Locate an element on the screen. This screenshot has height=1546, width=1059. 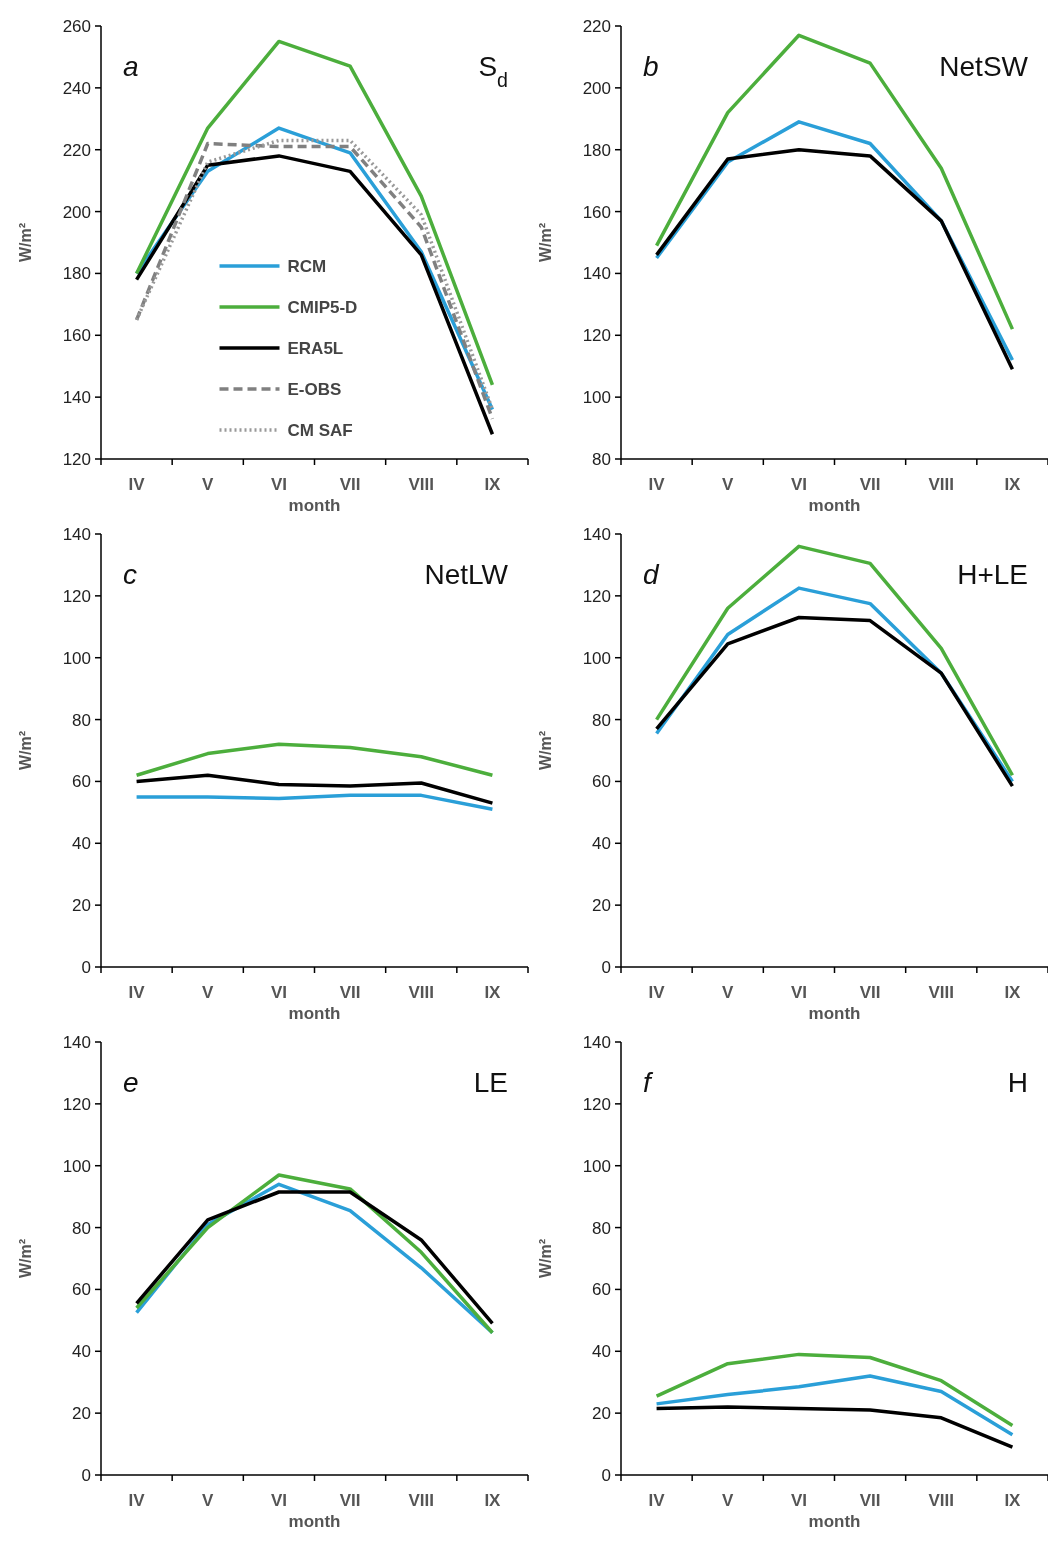
text: b is located at coordinates (651, 66).